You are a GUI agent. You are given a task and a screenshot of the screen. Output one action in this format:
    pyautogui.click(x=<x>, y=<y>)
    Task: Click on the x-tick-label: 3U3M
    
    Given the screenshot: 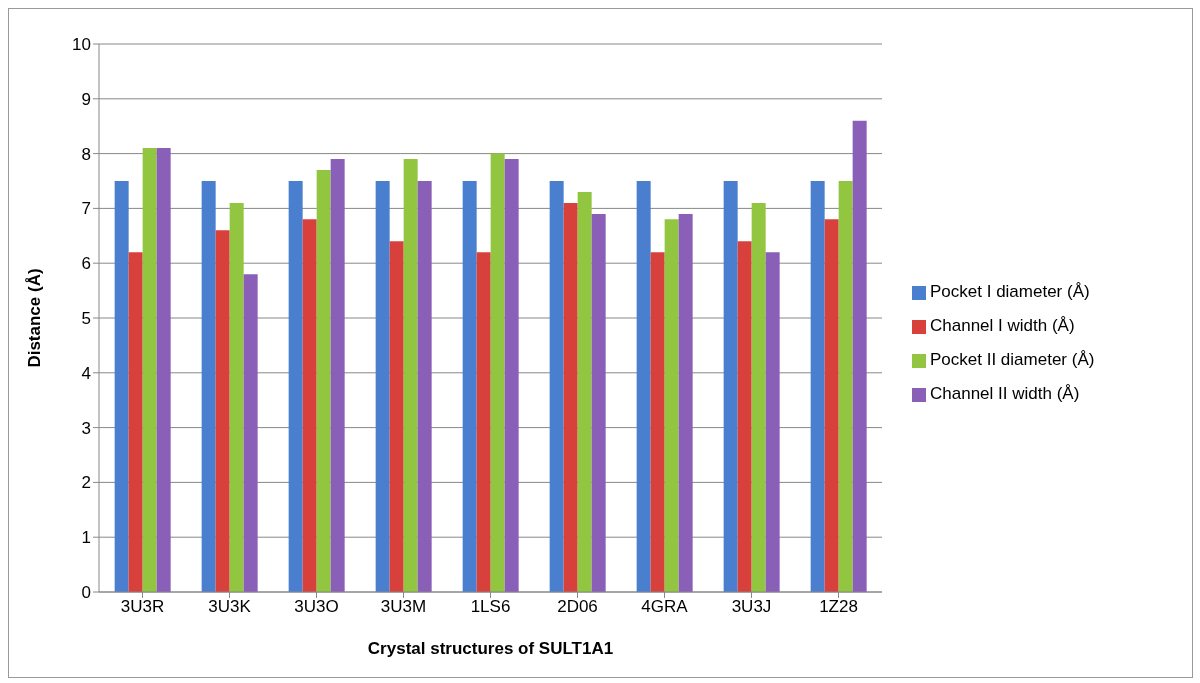 What is the action you would take?
    pyautogui.click(x=403, y=607)
    